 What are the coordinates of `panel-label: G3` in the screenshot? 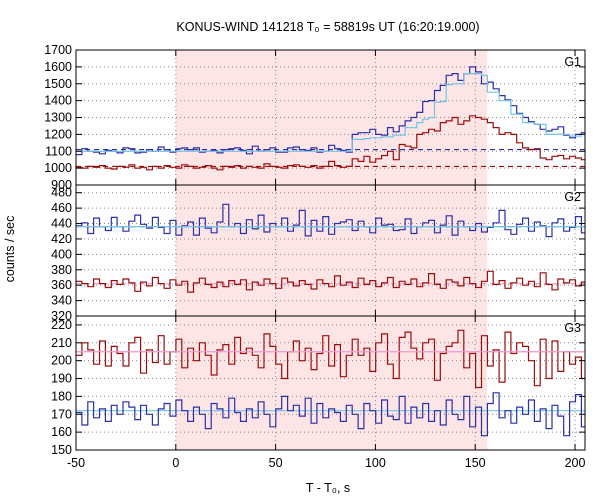 It's located at (572, 328).